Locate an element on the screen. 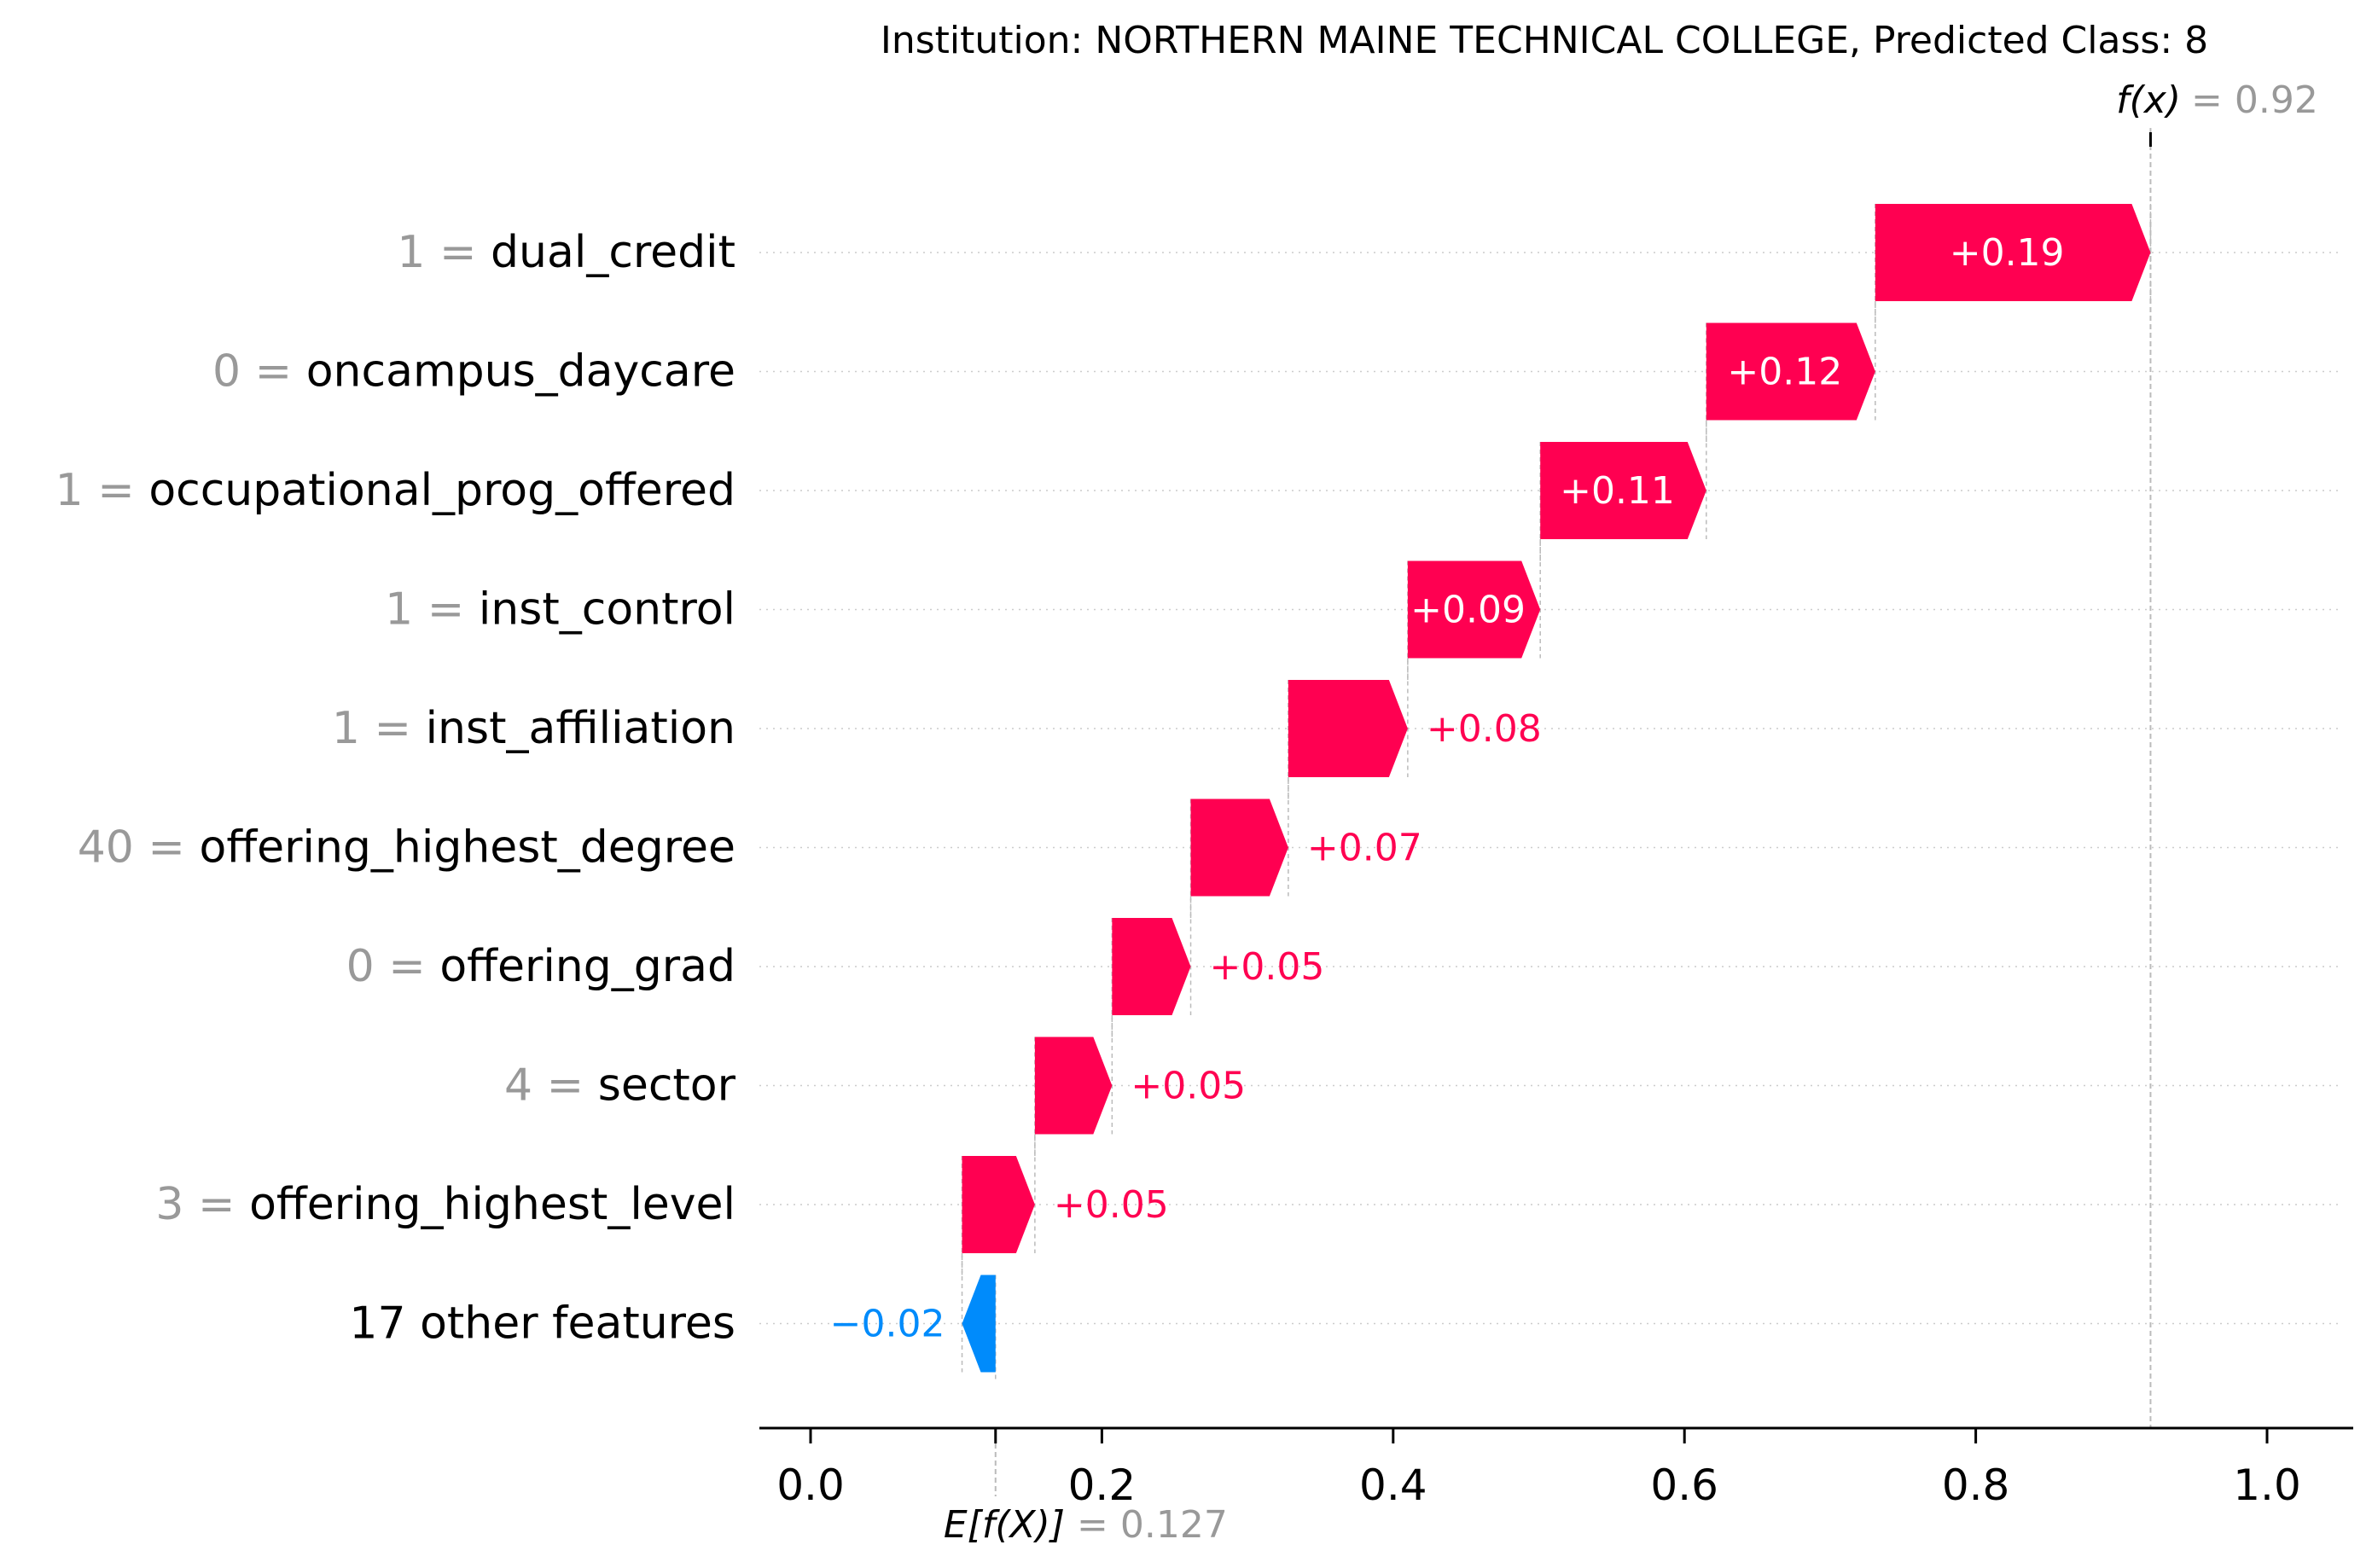 The height and width of the screenshot is (1568, 2372). feature-name: dual_credit is located at coordinates (613, 252).